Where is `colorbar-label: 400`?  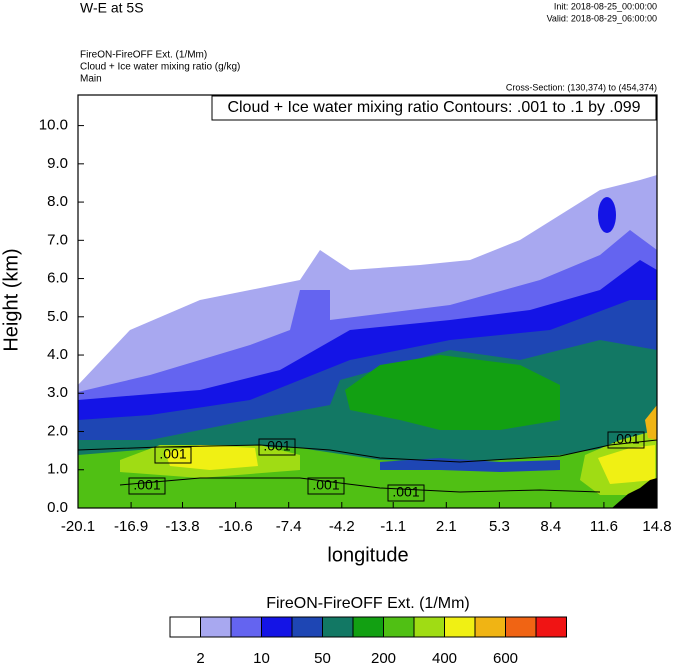 colorbar-label: 400 is located at coordinates (444, 658).